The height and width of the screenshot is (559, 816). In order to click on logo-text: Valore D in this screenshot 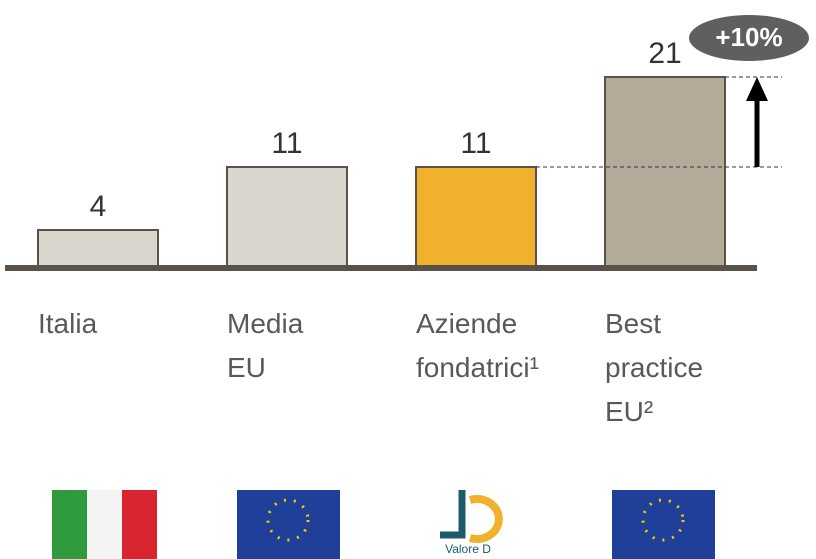, I will do `click(468, 549)`.